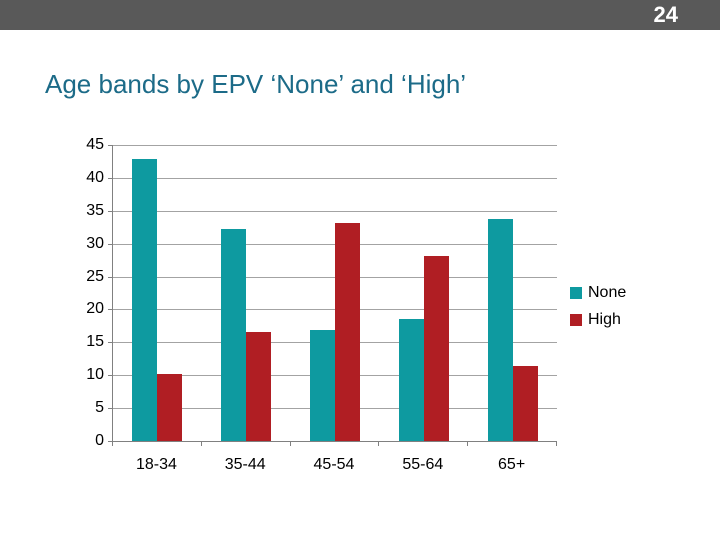  Describe the element at coordinates (525, 403) in the screenshot. I see `bar-high-65+` at that location.